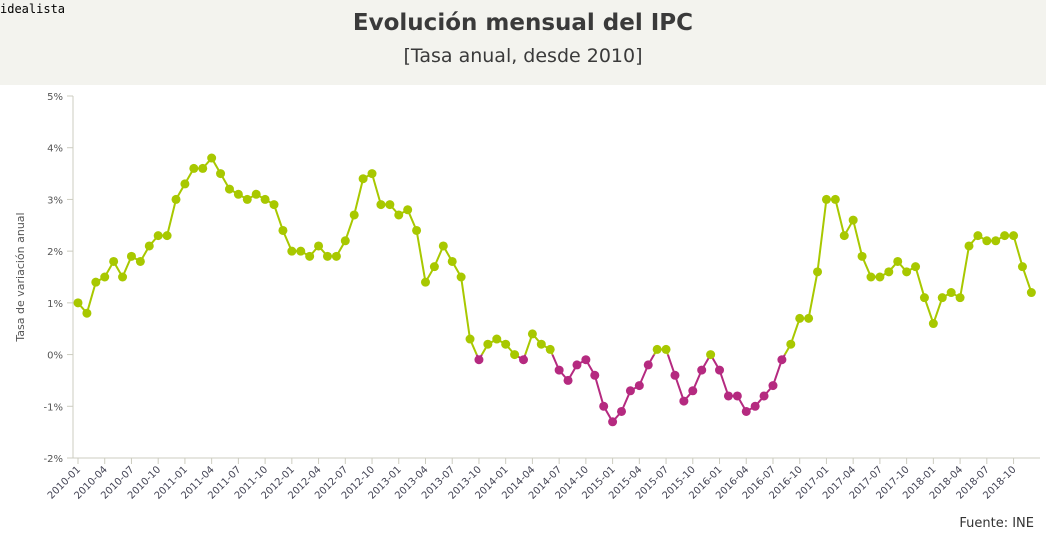 The image size is (1046, 535). Describe the element at coordinates (55, 200) in the screenshot. I see `y-tick-label: 3%` at that location.